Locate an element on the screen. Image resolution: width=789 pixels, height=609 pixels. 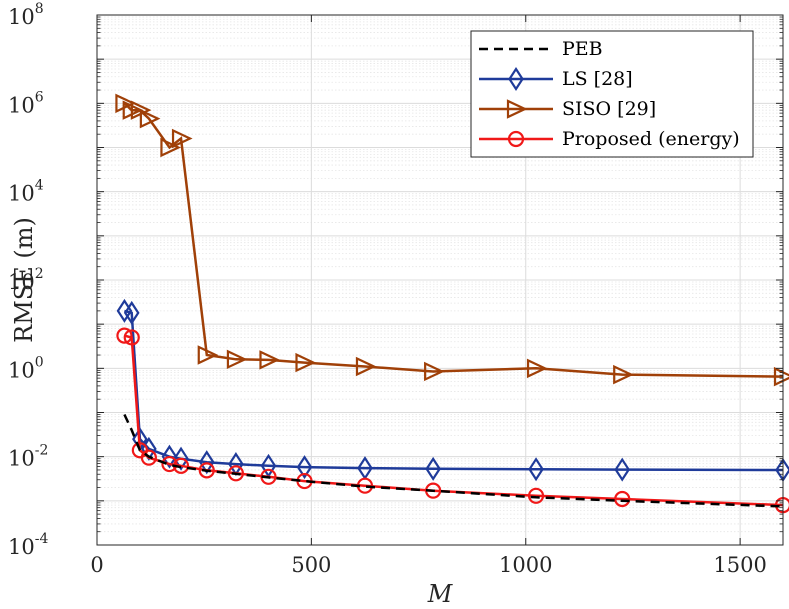
y-tick-label: 10⁻⁴ is located at coordinates (28, 545).